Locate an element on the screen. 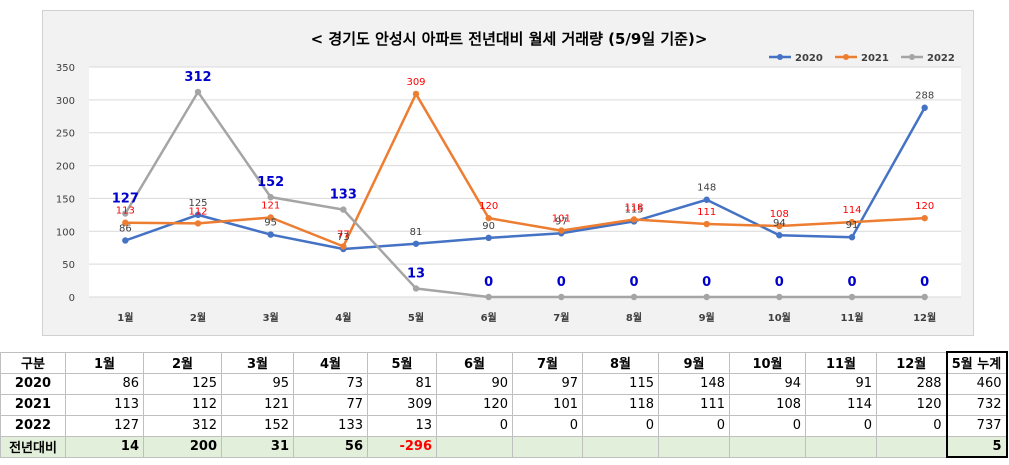 Image resolution: width=1009 pixels, height=465 pixels. data-label: 94 is located at coordinates (779, 223).